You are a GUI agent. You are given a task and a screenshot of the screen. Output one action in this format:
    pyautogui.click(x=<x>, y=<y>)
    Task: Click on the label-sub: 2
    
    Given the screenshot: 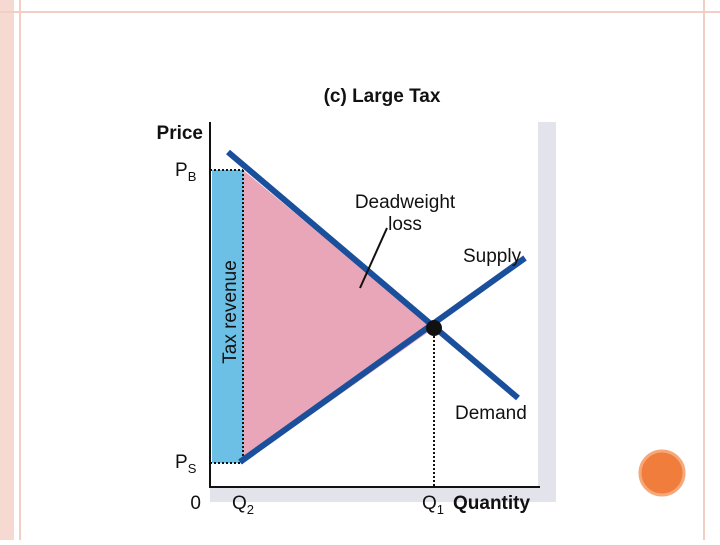 What is the action you would take?
    pyautogui.click(x=250, y=509)
    